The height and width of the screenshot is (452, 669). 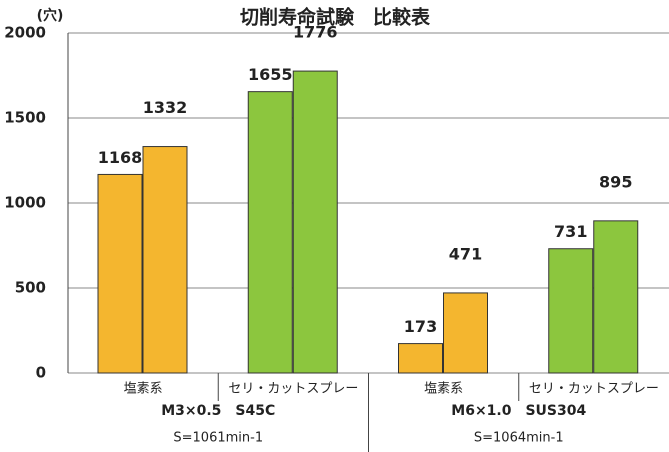 What do you see at coordinates (25, 118) in the screenshot?
I see `y-tick-label: 1500` at bounding box center [25, 118].